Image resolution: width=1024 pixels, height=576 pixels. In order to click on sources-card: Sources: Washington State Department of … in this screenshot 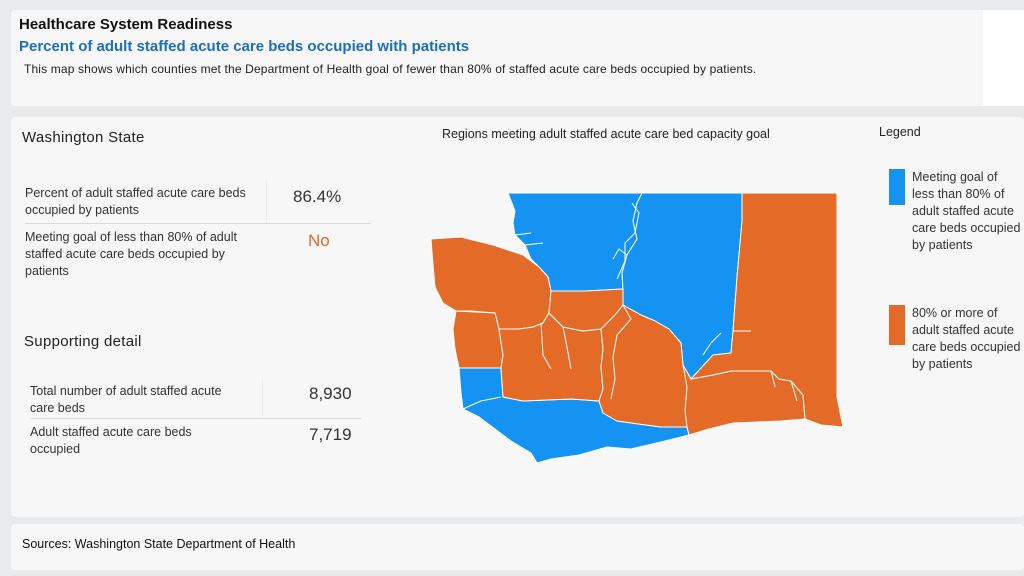, I will do `click(517, 547)`.